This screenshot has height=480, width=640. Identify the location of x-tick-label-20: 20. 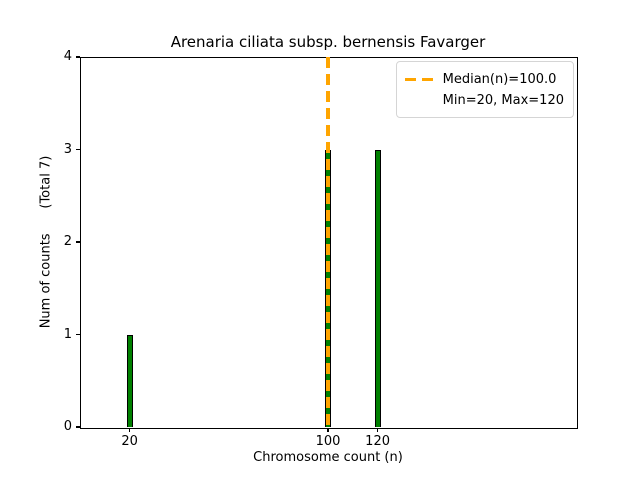
(129, 441).